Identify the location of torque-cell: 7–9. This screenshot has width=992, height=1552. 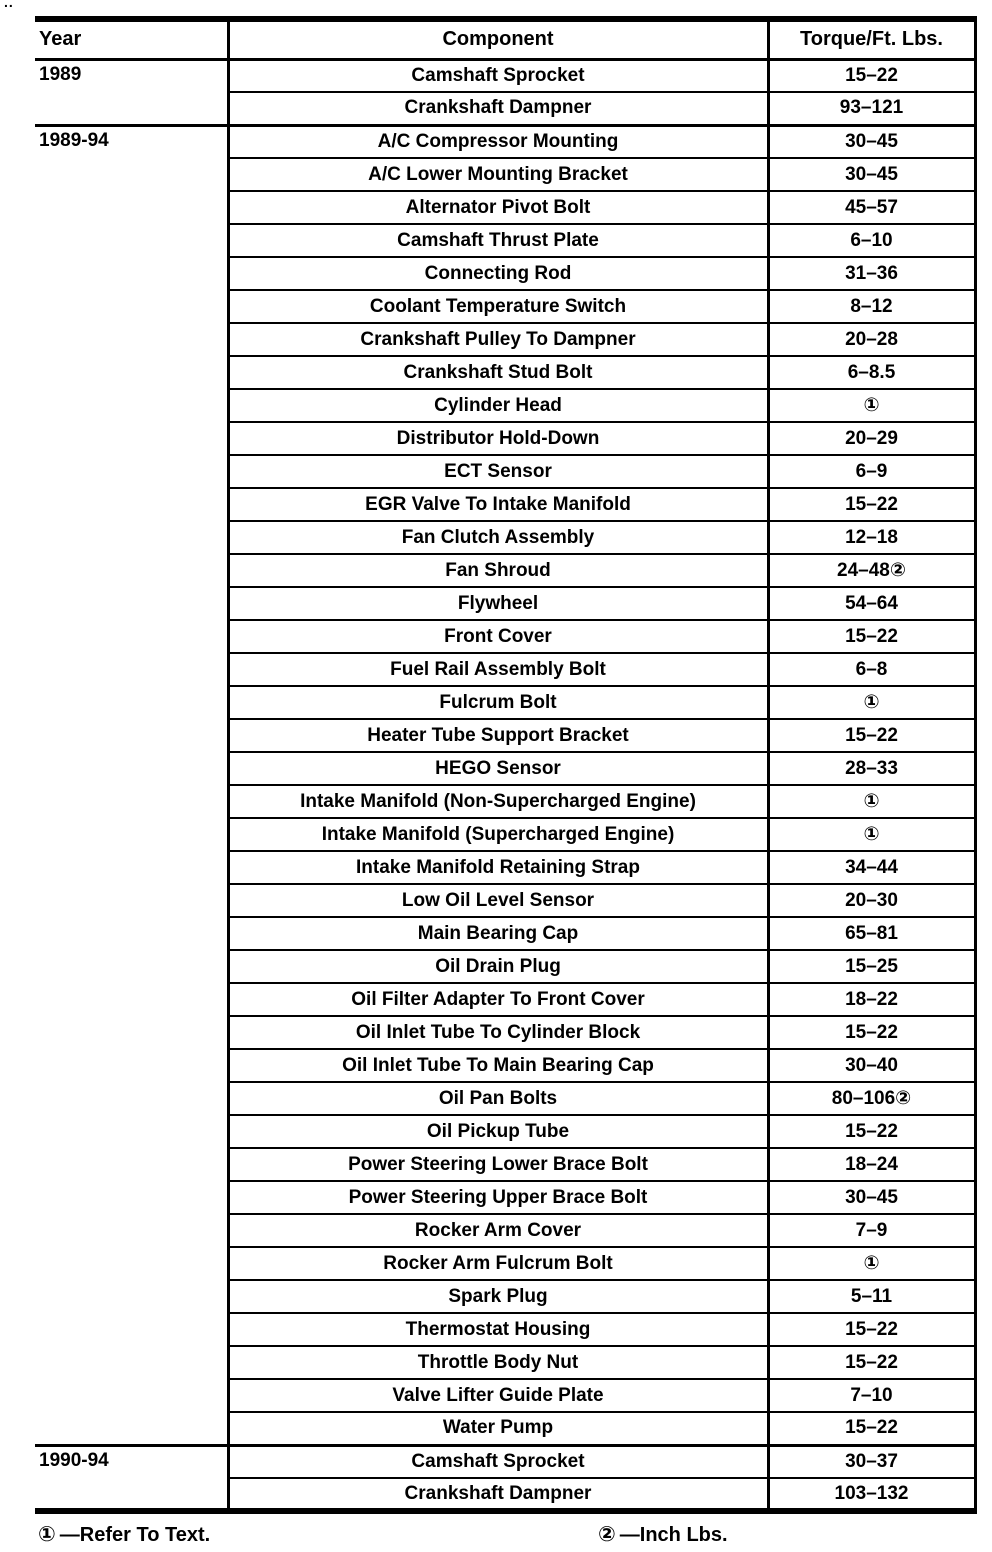
(871, 1230).